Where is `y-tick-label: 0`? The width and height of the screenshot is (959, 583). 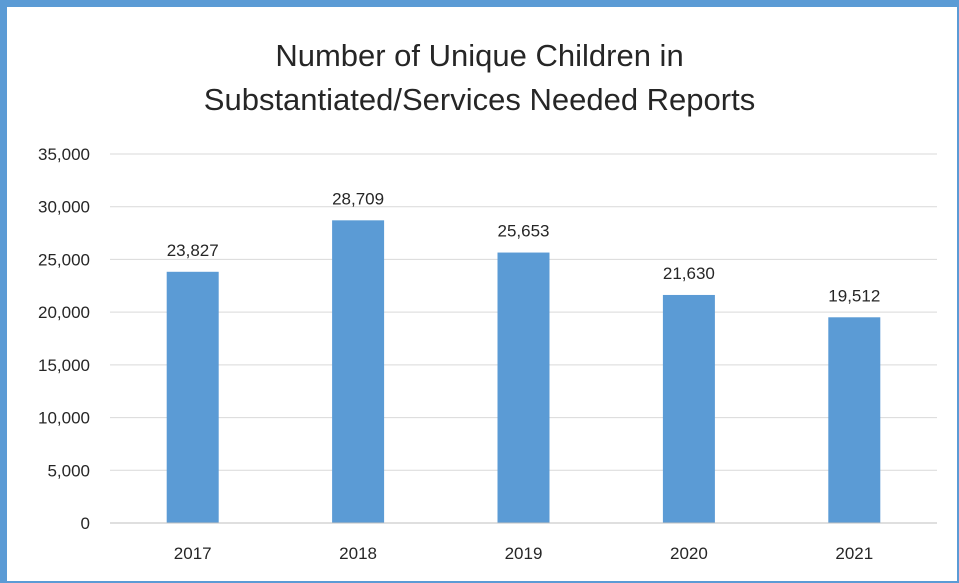
y-tick-label: 0 is located at coordinates (85, 523).